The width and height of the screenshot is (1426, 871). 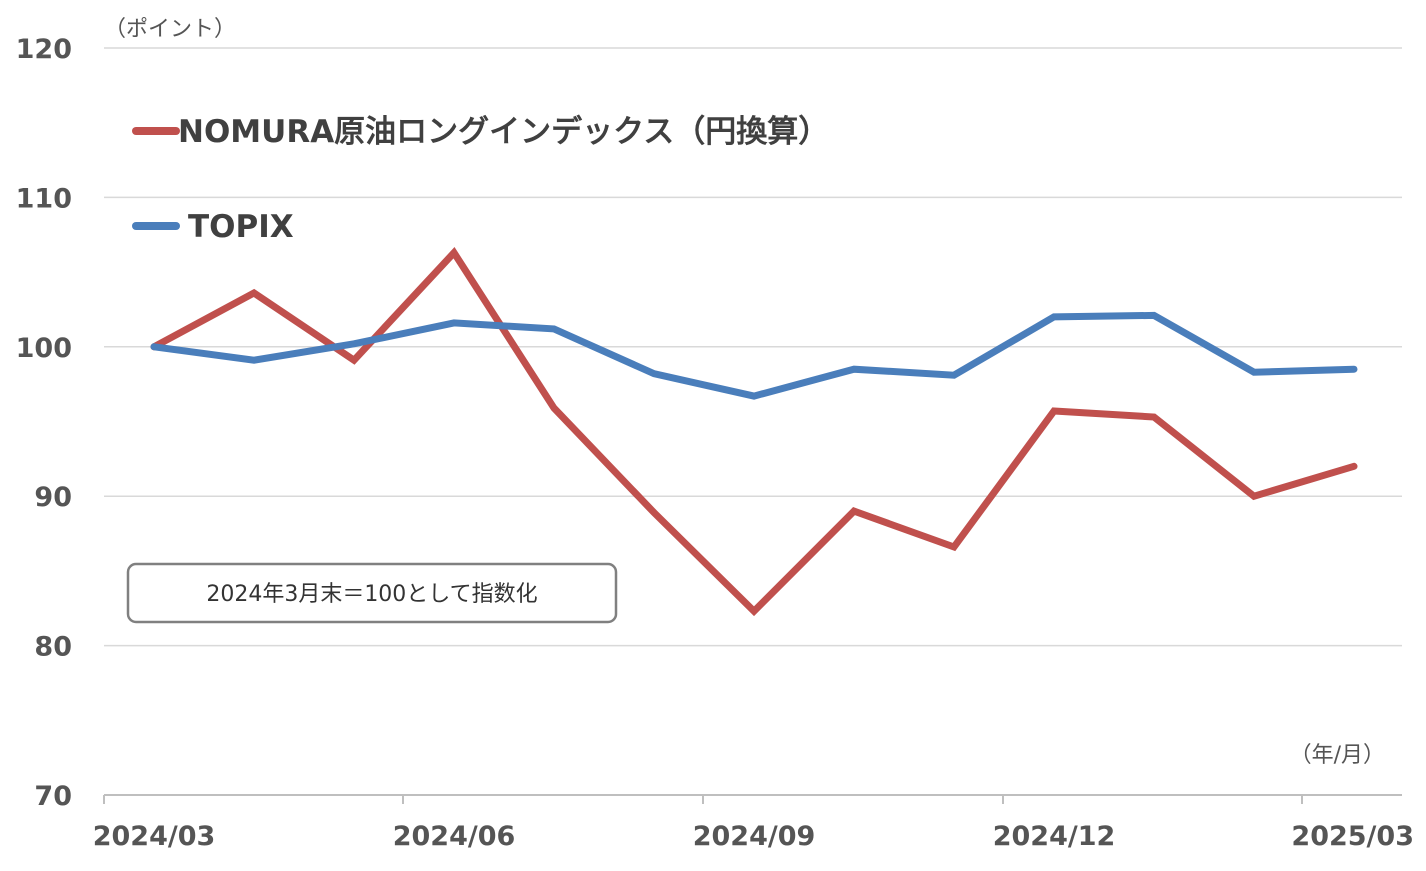 What do you see at coordinates (503, 132) in the screenshot?
I see `legend-label-nomura-oil: NOMURA原油ロングインデックス（円換算）` at bounding box center [503, 132].